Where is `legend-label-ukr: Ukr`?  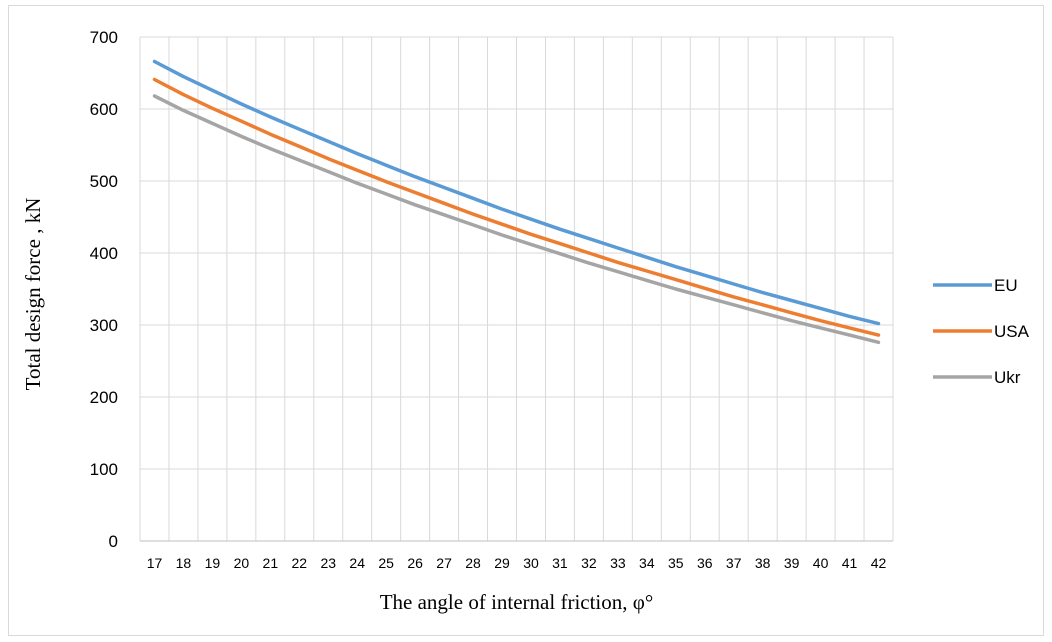 legend-label-ukr: Ukr is located at coordinates (1007, 377).